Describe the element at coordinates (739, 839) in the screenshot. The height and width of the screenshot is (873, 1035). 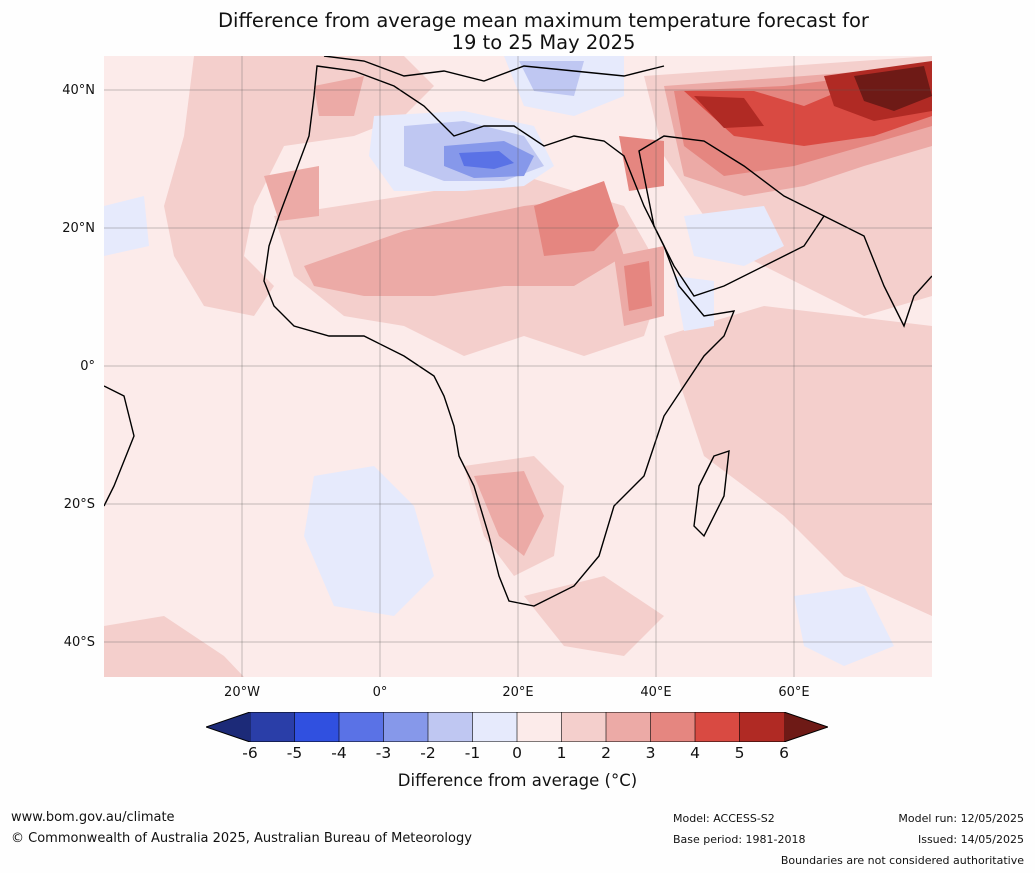
I see `footer-base-period: Base period: 1981-2018` at that location.